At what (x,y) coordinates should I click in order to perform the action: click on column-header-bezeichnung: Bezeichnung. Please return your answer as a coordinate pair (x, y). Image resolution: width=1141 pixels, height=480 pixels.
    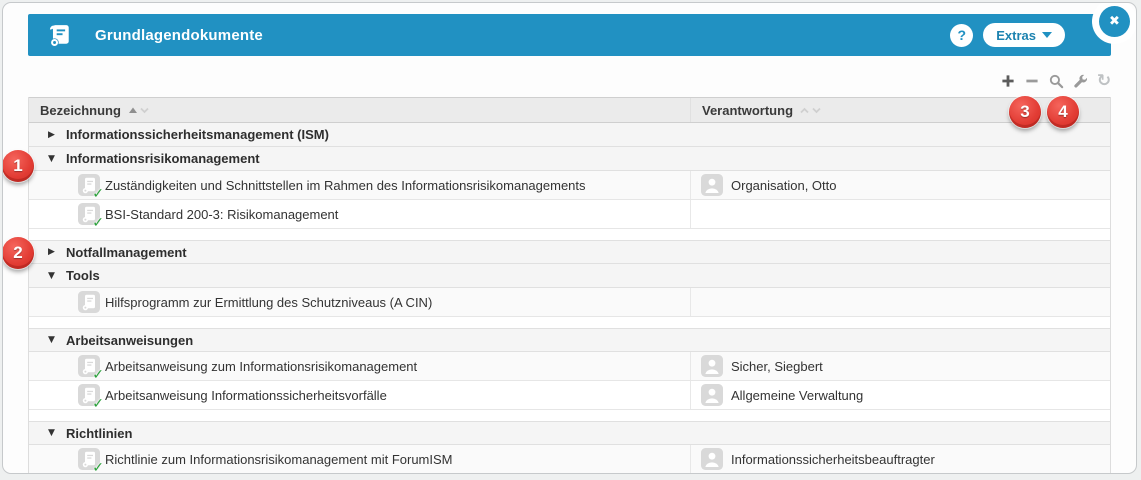
    Looking at the image, I should click on (360, 110).